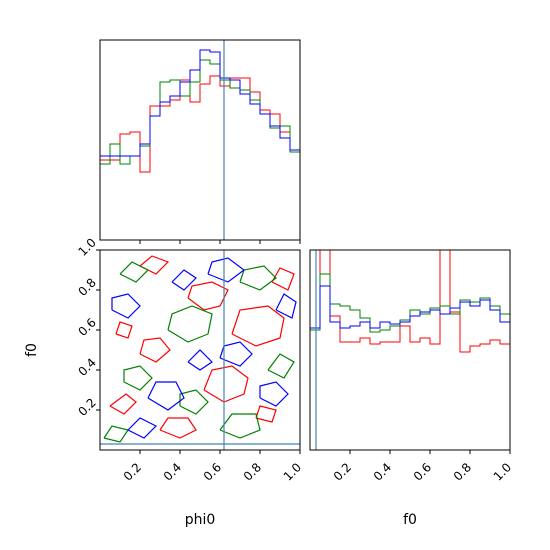 This screenshot has width=550, height=550. Describe the element at coordinates (86, 286) in the screenshot. I see `y-tick-label: 0.8` at that location.